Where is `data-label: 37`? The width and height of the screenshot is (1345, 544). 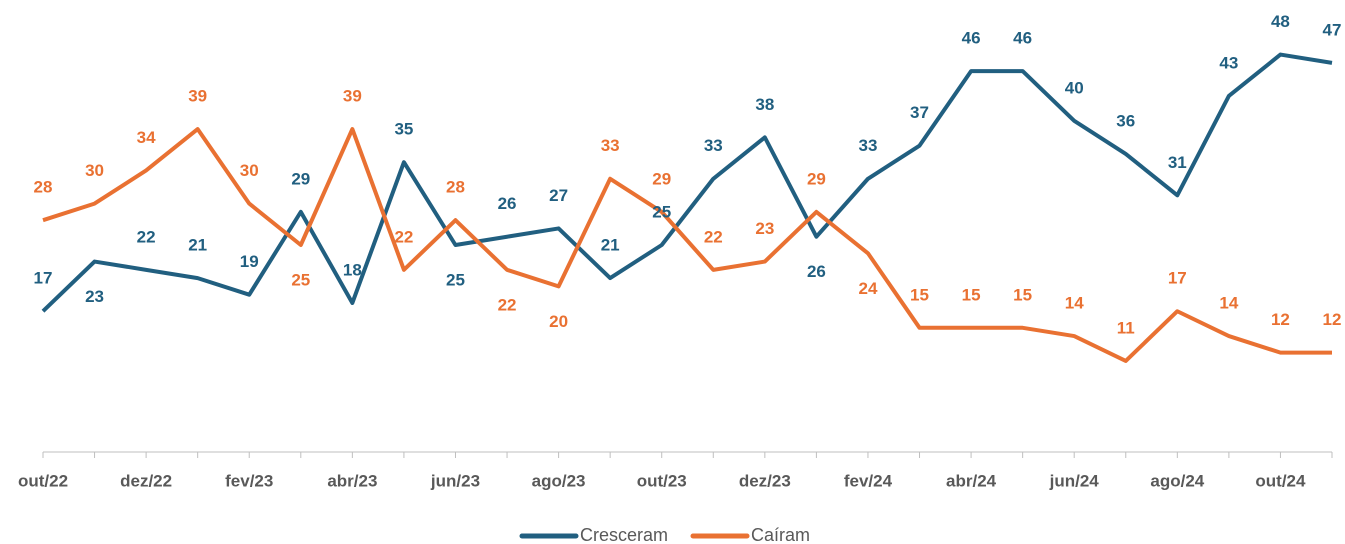
data-label: 37 is located at coordinates (919, 112).